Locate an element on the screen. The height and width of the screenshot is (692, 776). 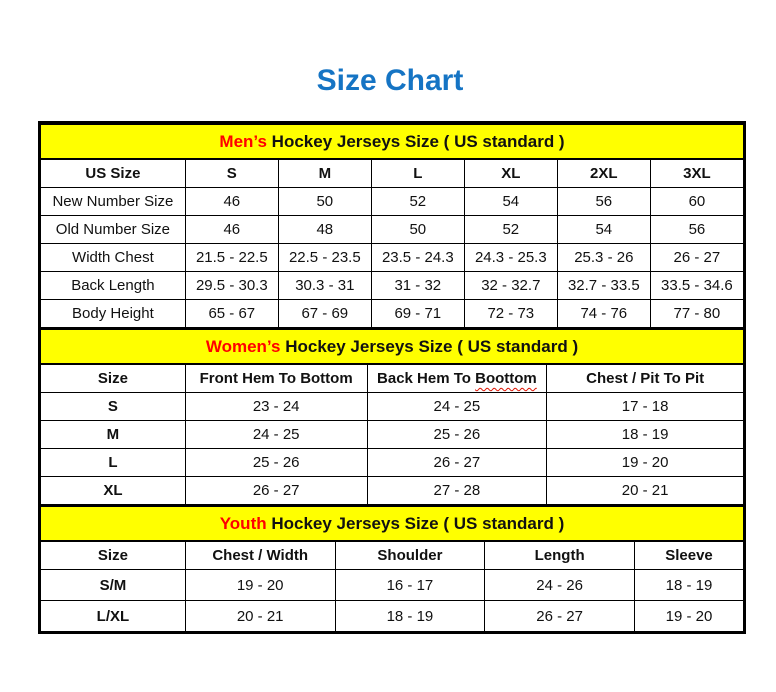
row-label: L is located at coordinates (113, 462).